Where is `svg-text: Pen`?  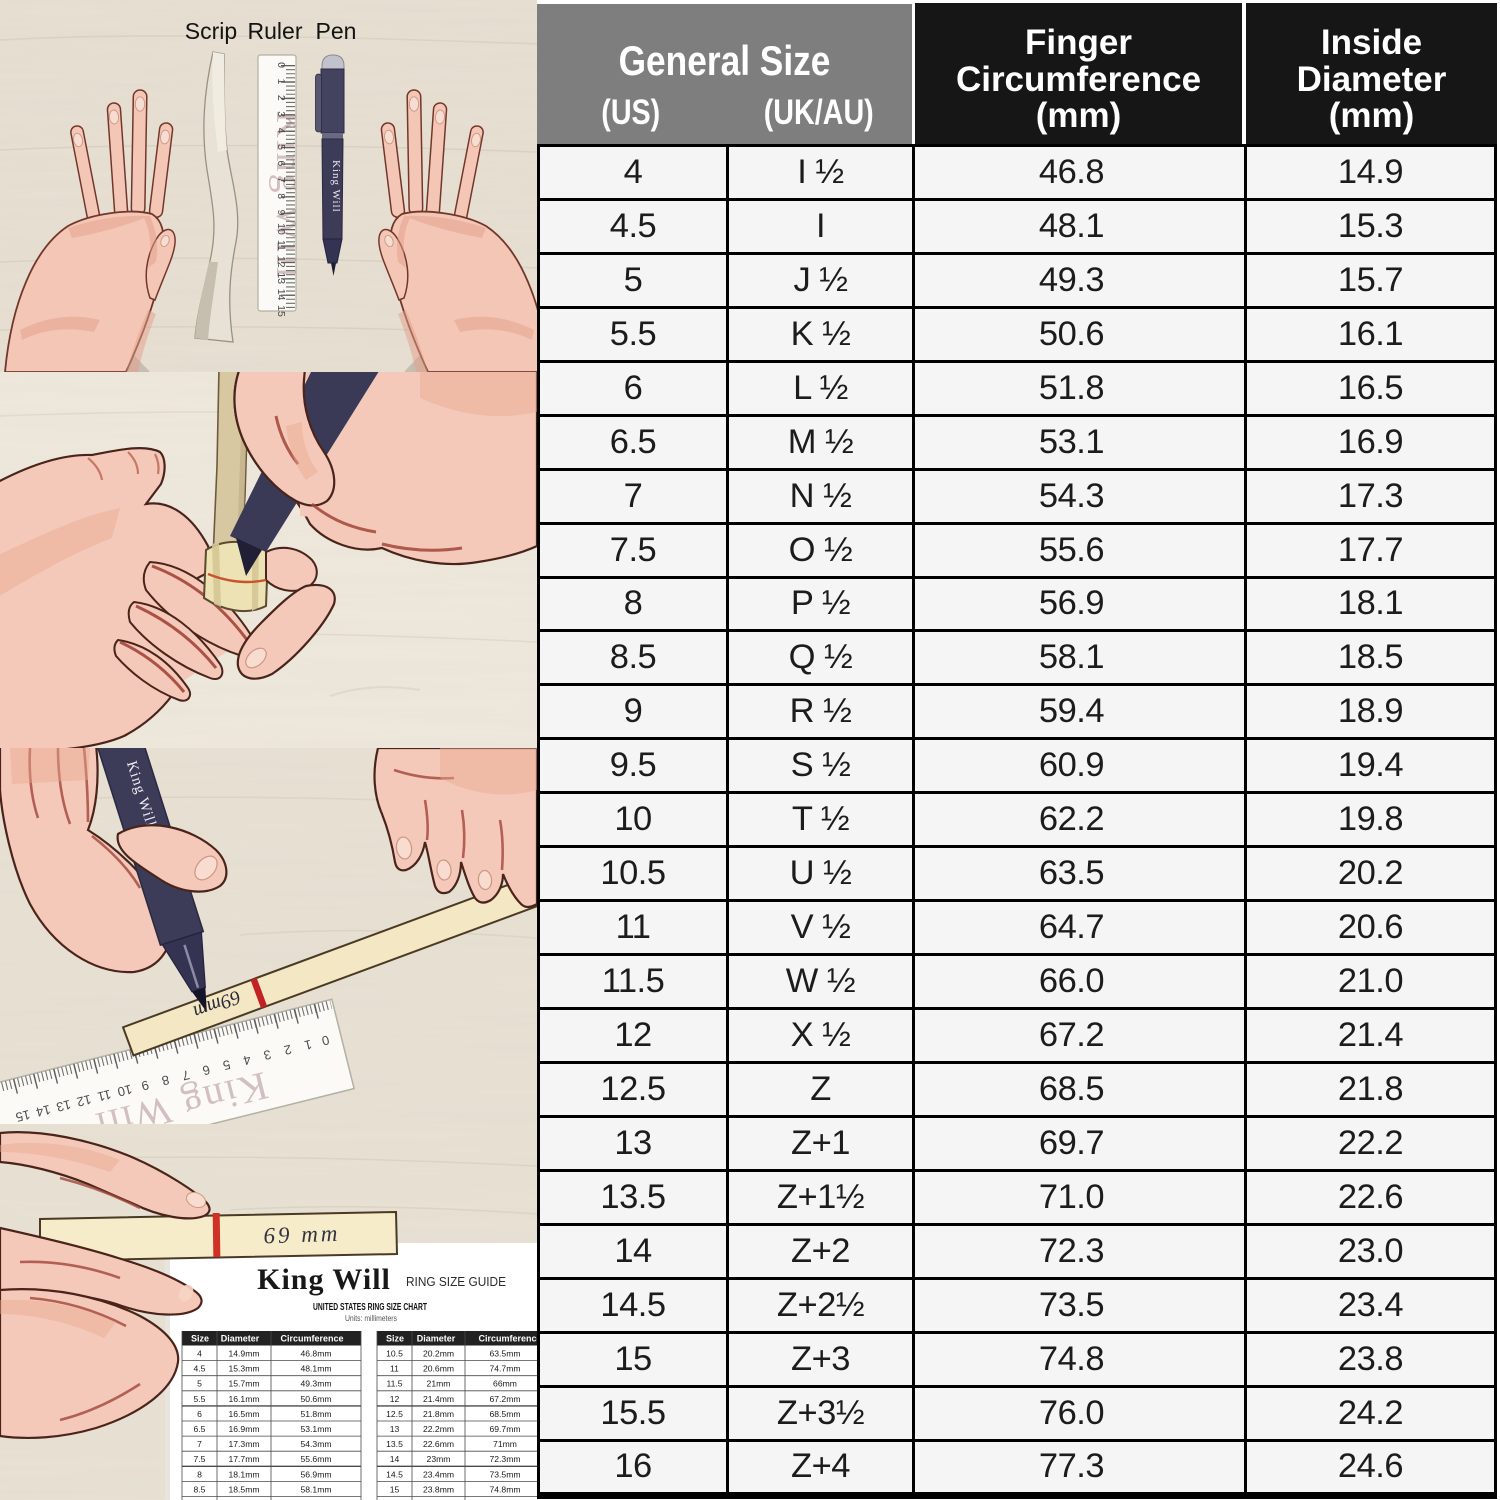
svg-text: Pen is located at coordinates (336, 31).